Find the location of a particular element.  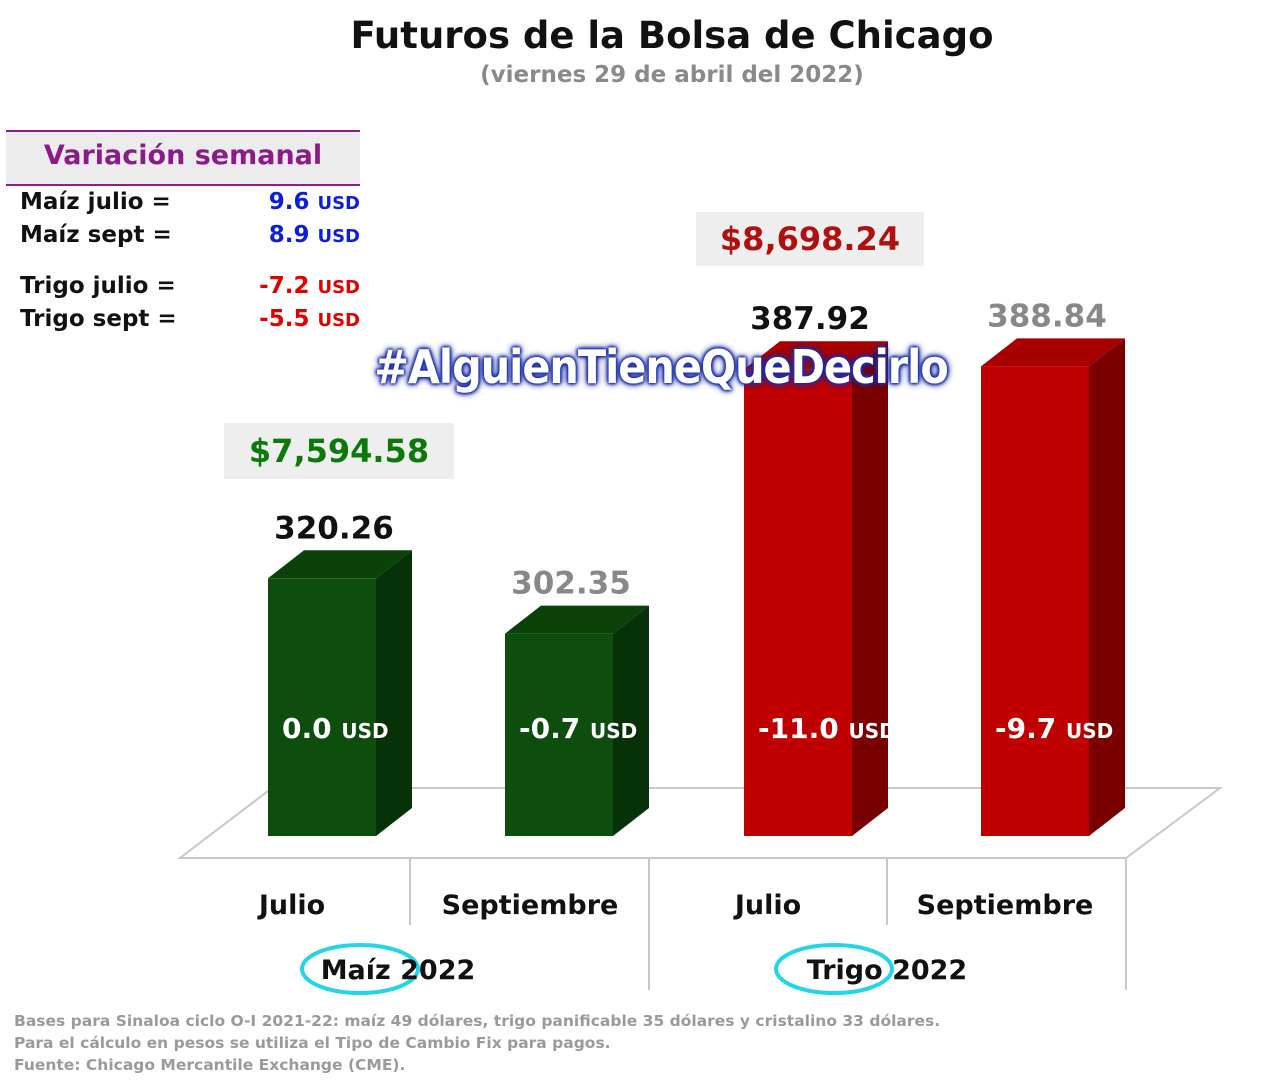

trigo-peso-price: $8,698.24 is located at coordinates (810, 239).